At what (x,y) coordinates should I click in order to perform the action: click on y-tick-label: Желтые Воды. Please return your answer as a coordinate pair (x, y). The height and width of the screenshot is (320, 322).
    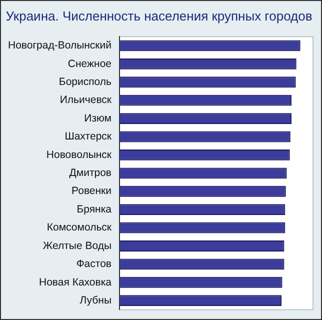
    Looking at the image, I should click on (77, 246).